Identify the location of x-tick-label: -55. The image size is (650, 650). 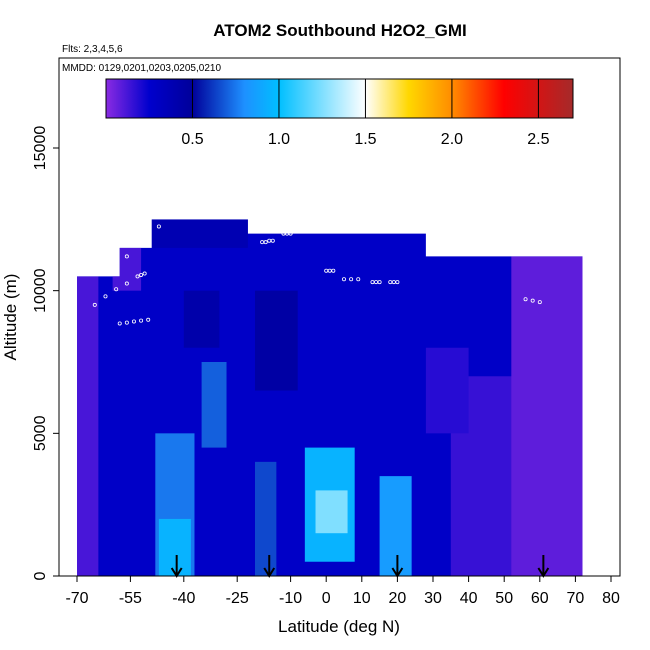
(130, 598).